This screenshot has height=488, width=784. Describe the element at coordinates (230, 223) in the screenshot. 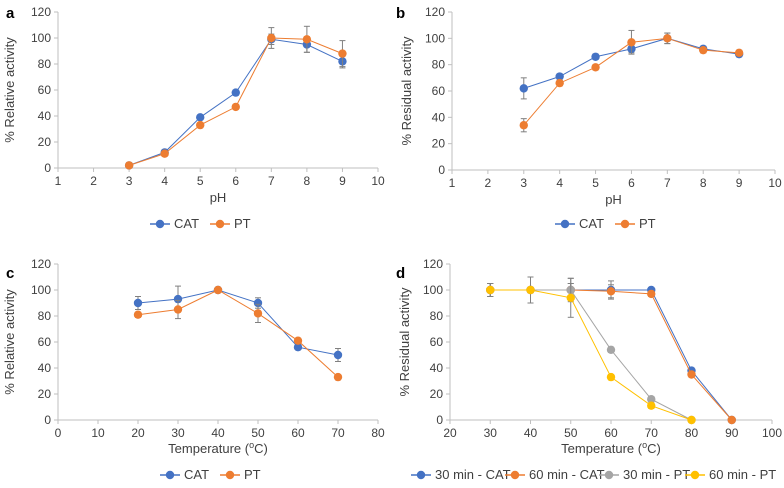

I see `legend-item: PT` at that location.